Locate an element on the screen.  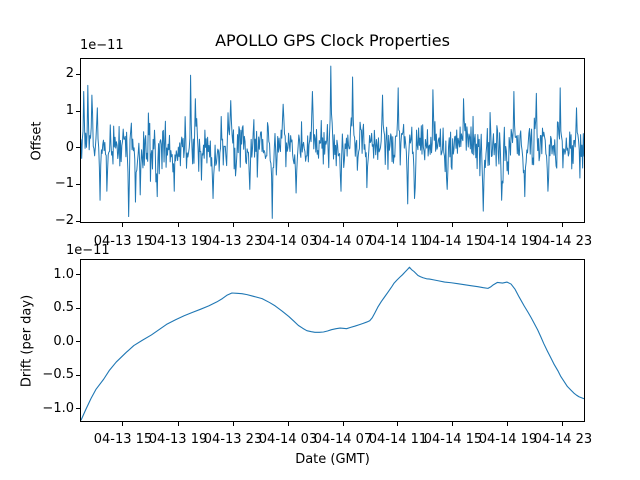
y-tick-label: 2 is located at coordinates (69, 74).